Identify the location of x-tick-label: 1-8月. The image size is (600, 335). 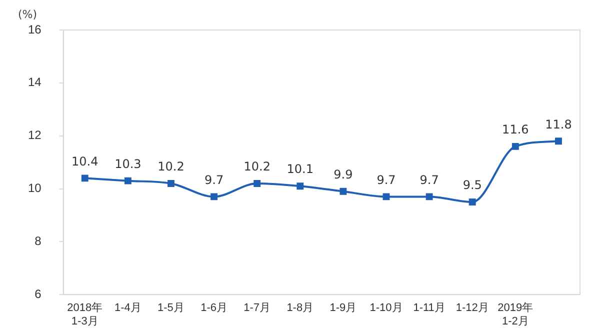
(300, 308).